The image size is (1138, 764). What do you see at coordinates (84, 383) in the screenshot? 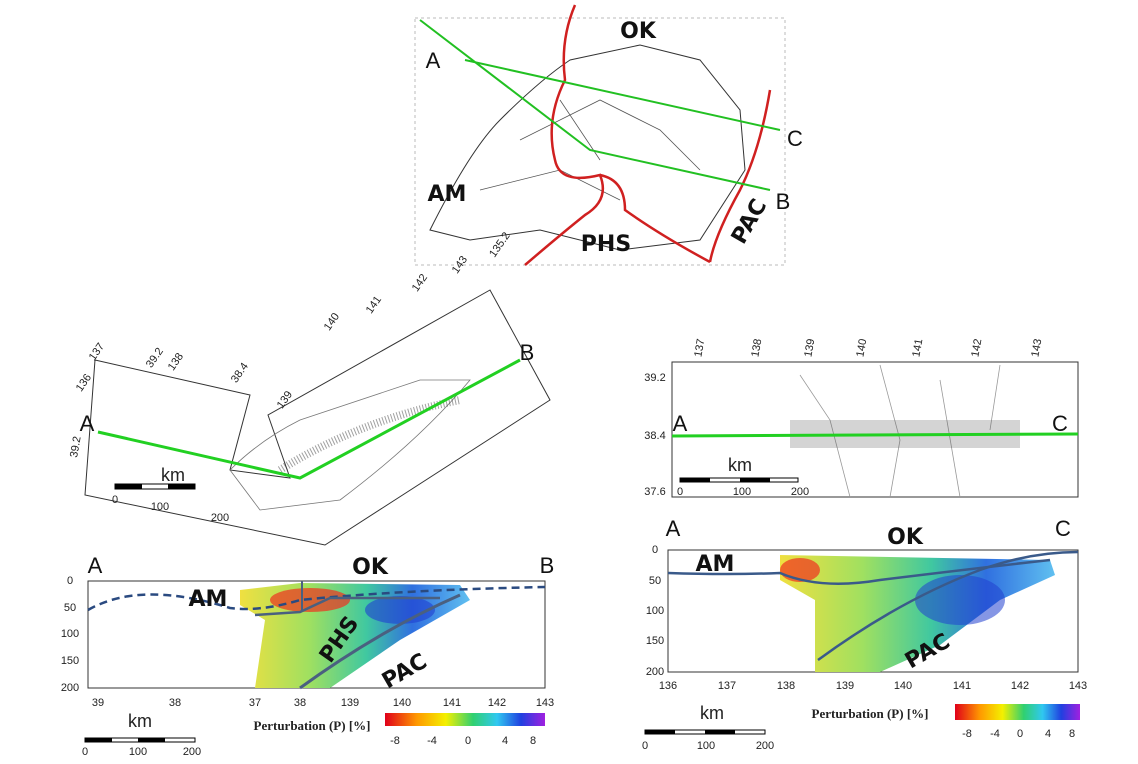
I see `coordinate-label: 136` at bounding box center [84, 383].